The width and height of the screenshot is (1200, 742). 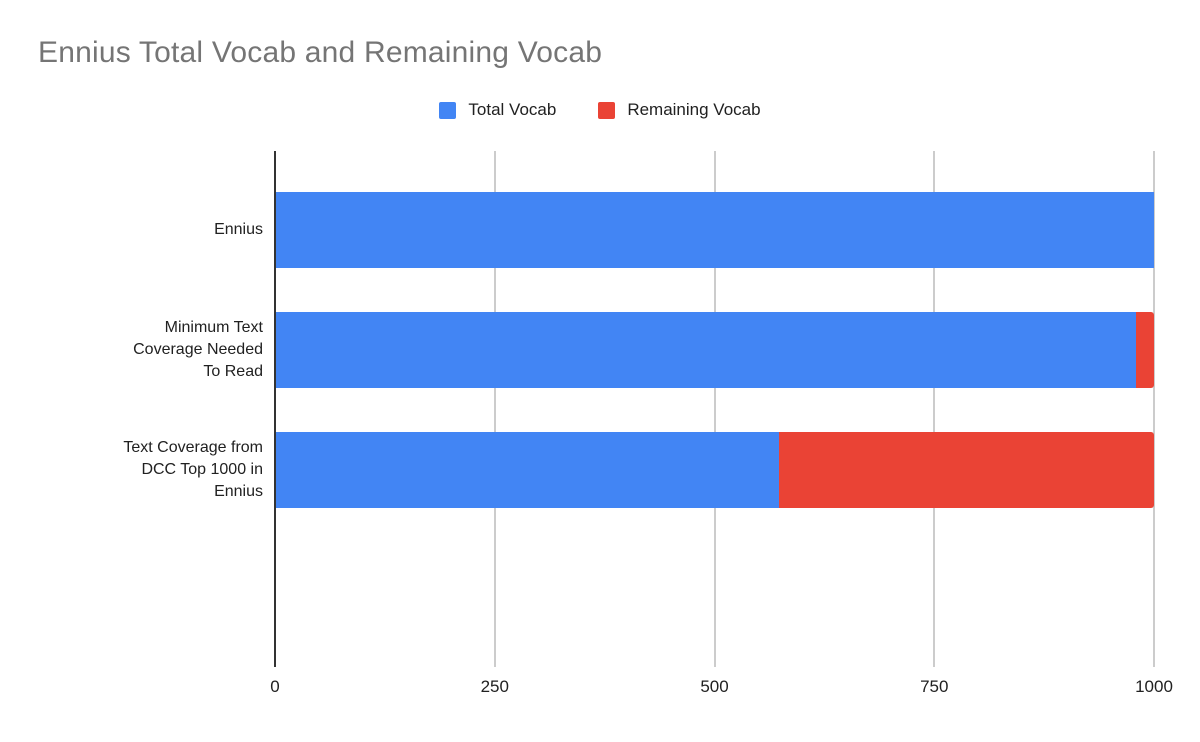 I want to click on category-label-ennius: Ennius, so click(x=146, y=230).